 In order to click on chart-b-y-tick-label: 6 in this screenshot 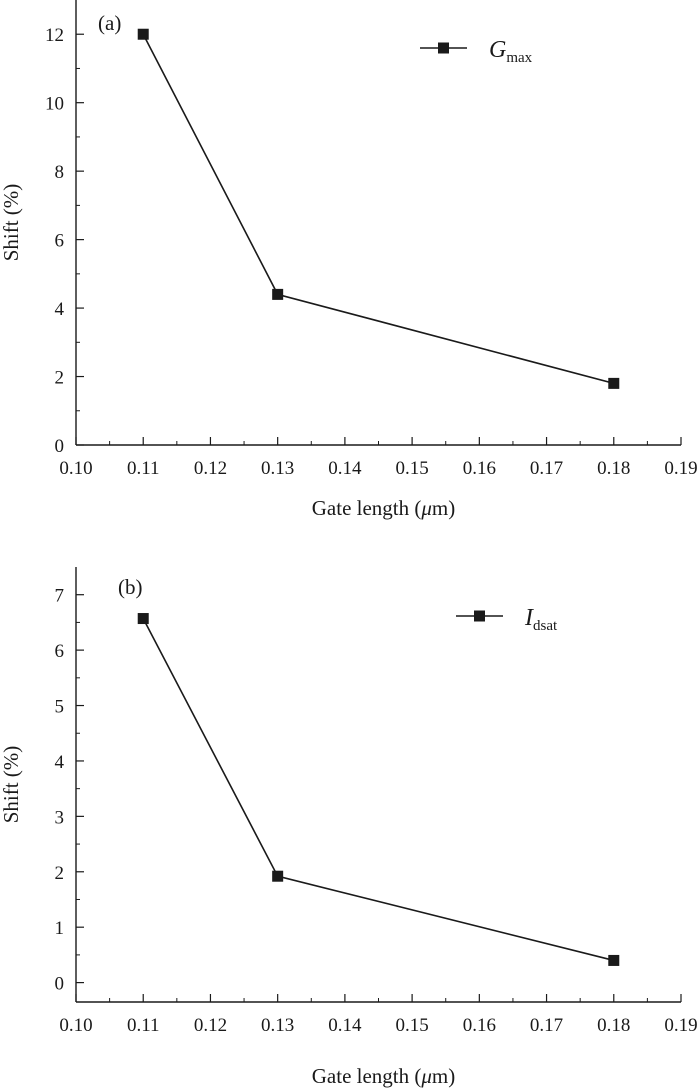, I will do `click(60, 651)`.